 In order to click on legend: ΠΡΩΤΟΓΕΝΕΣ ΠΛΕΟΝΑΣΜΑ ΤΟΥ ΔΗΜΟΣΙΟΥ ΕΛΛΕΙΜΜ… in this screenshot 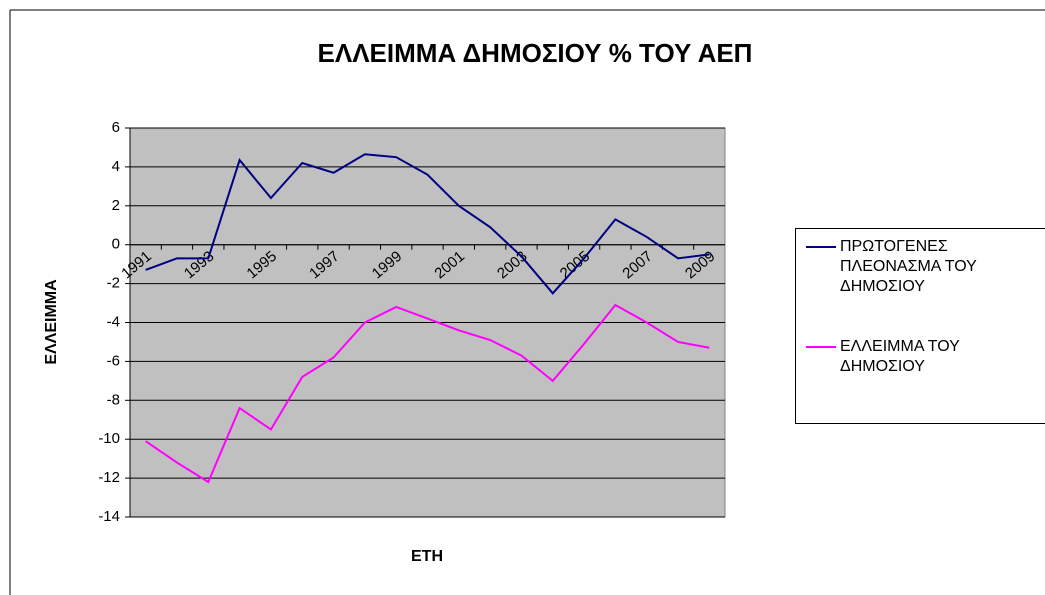, I will do `click(920, 326)`.